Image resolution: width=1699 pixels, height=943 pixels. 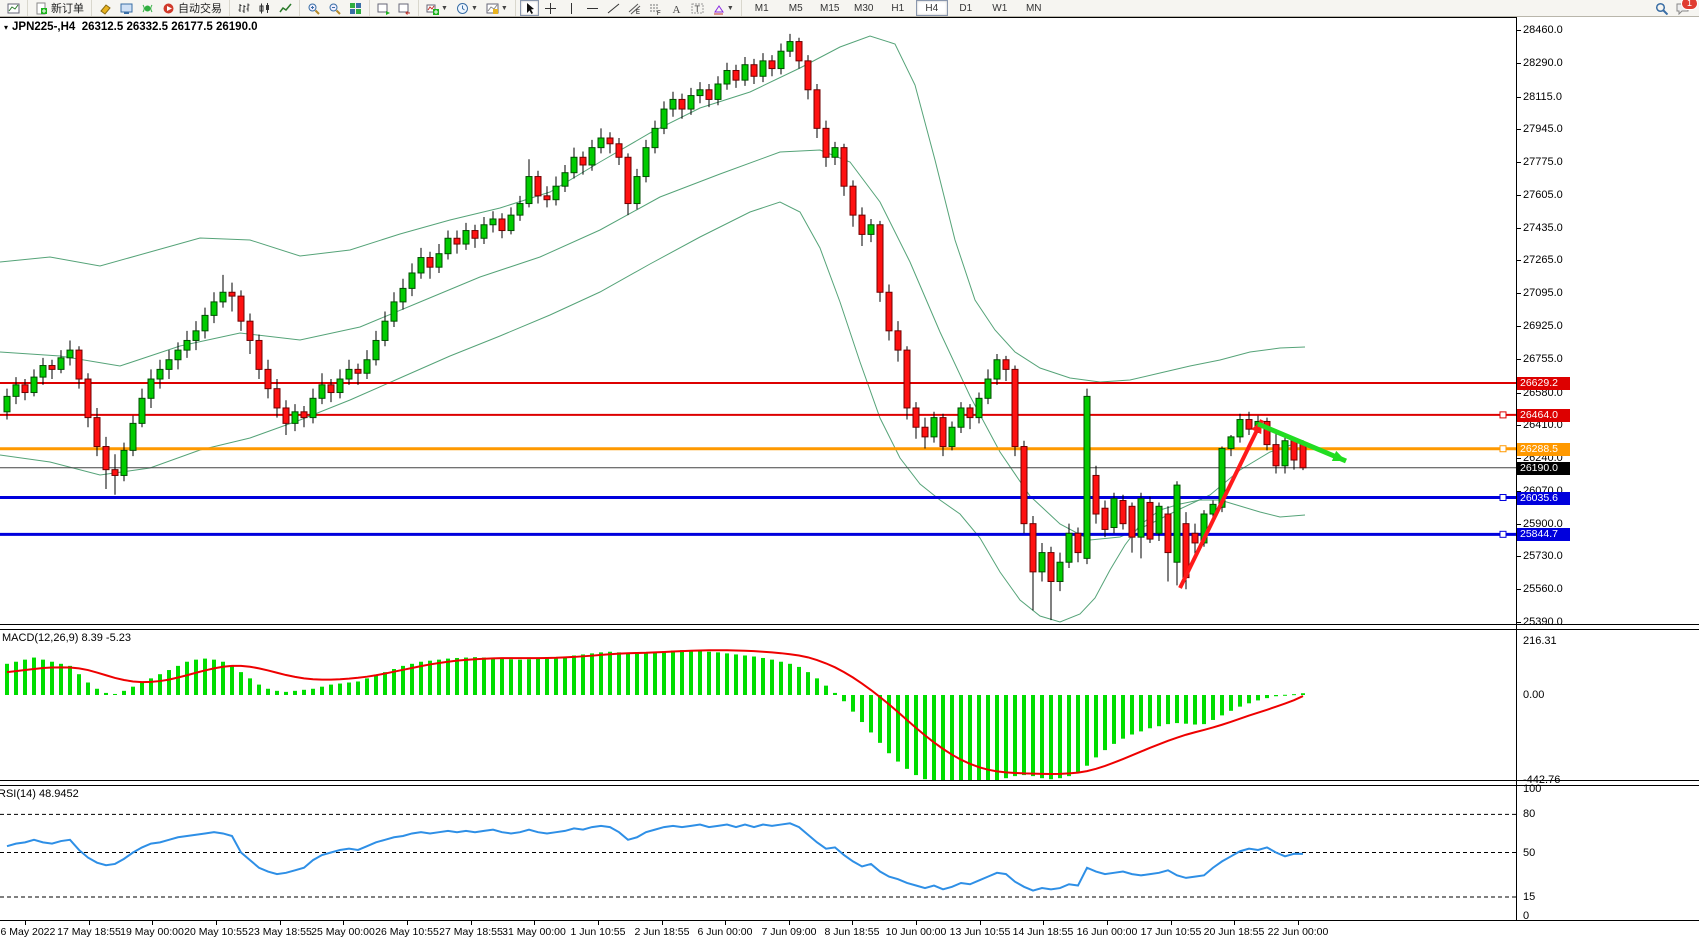 What do you see at coordinates (243, 8) in the screenshot?
I see `bar-chart-button` at bounding box center [243, 8].